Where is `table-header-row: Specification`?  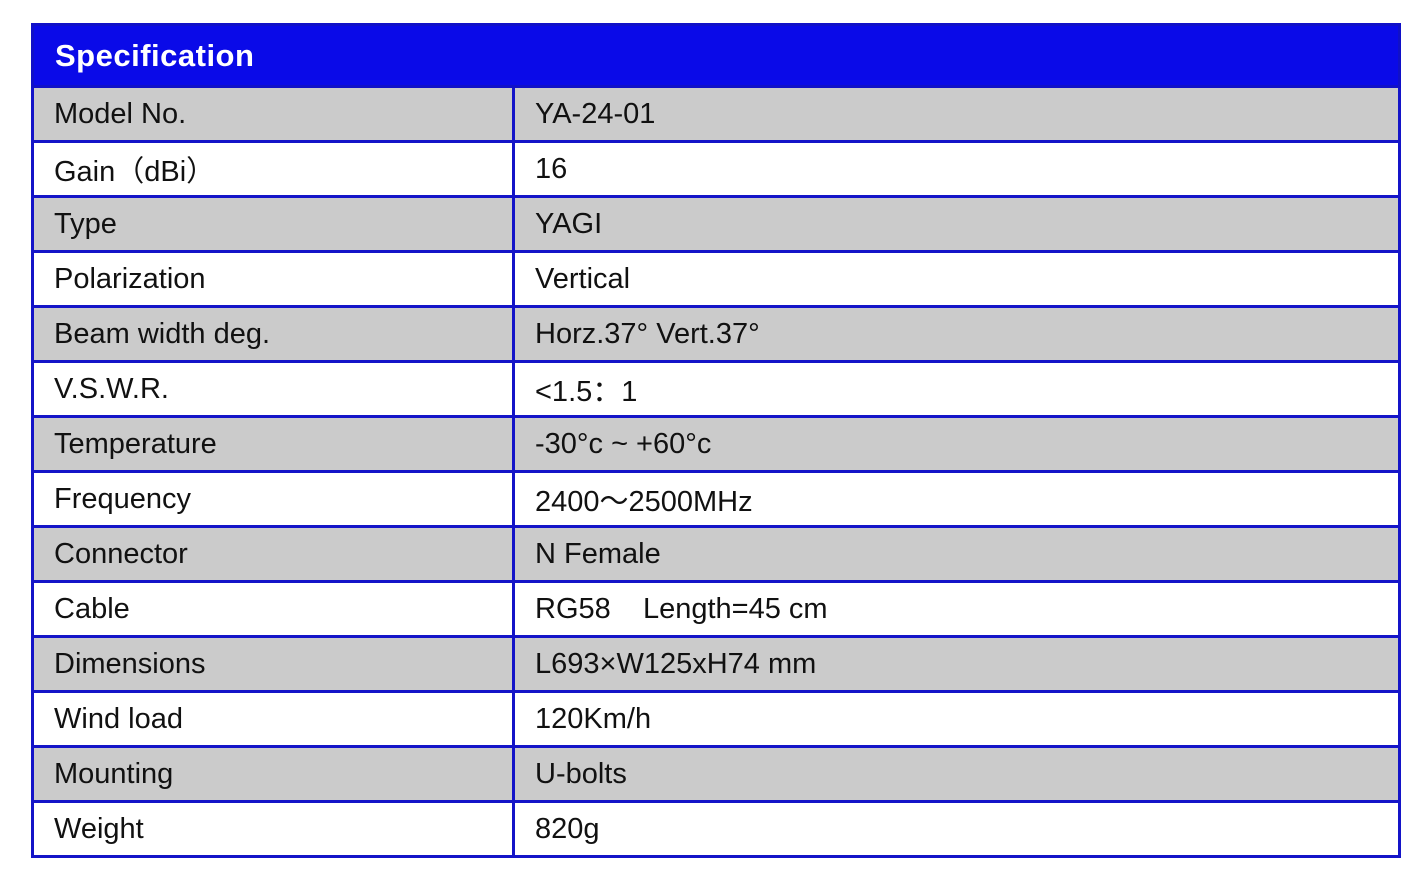
table-header-row: Specification is located at coordinates (716, 55).